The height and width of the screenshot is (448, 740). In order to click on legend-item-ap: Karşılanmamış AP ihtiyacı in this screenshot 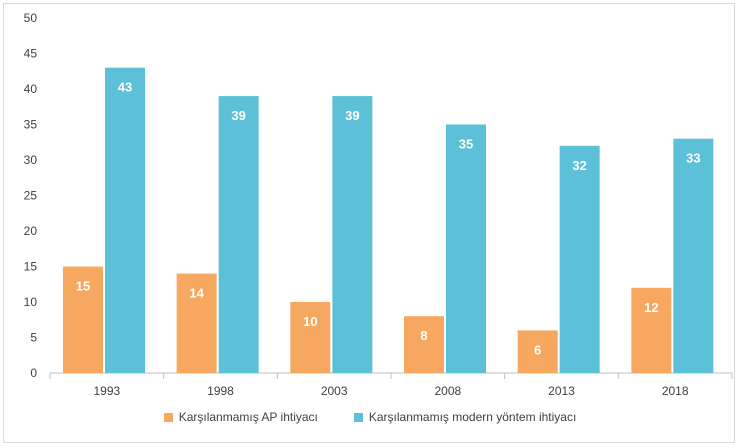, I will do `click(240, 417)`.